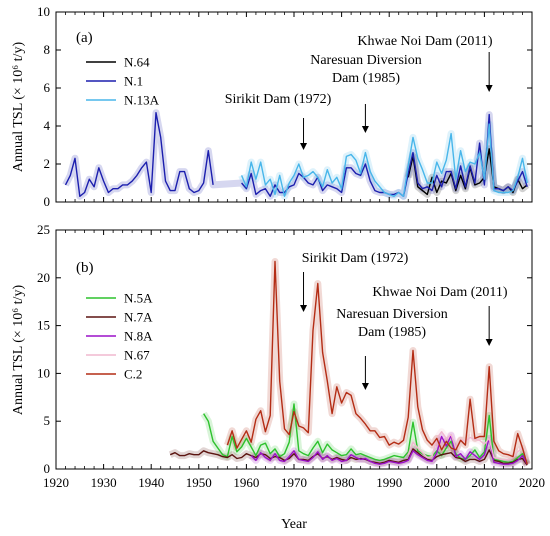  What do you see at coordinates (138, 298) in the screenshot?
I see `legend-label: N.5A` at bounding box center [138, 298].